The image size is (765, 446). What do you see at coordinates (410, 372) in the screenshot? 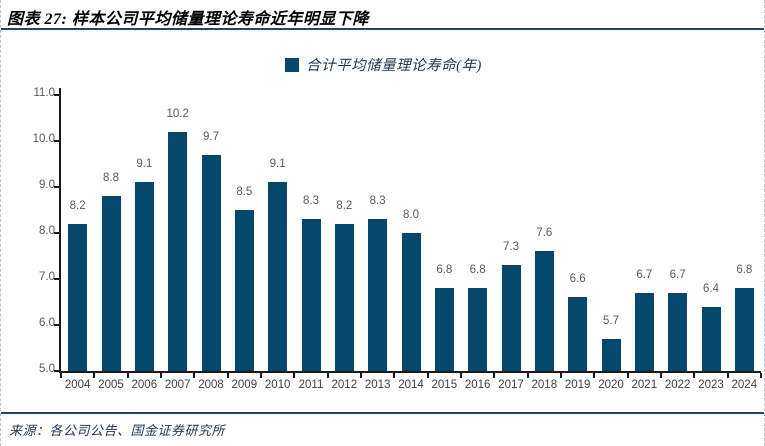
I see `x-axis` at bounding box center [410, 372].